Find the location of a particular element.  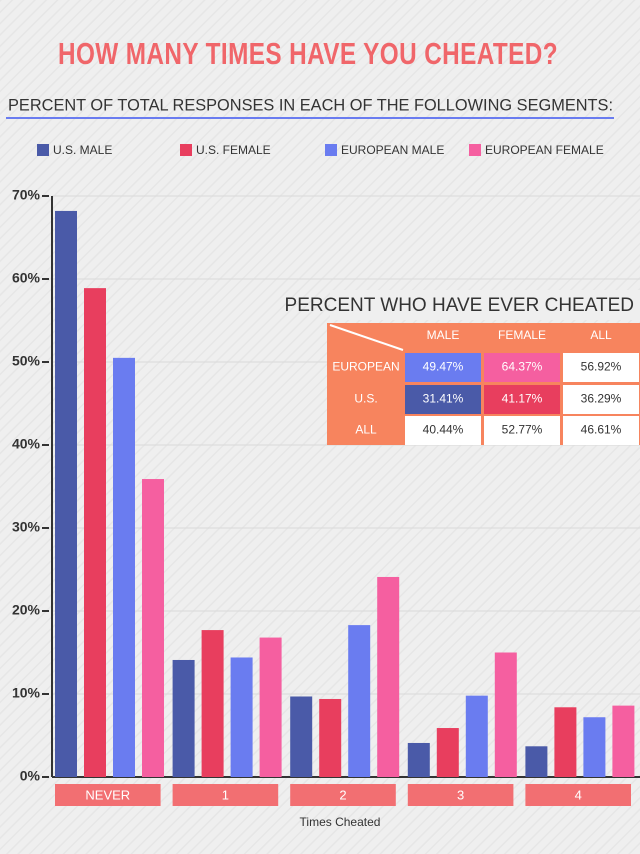

inset-title: PERCENT WHO HAVE EVER CHEATED is located at coordinates (459, 305).